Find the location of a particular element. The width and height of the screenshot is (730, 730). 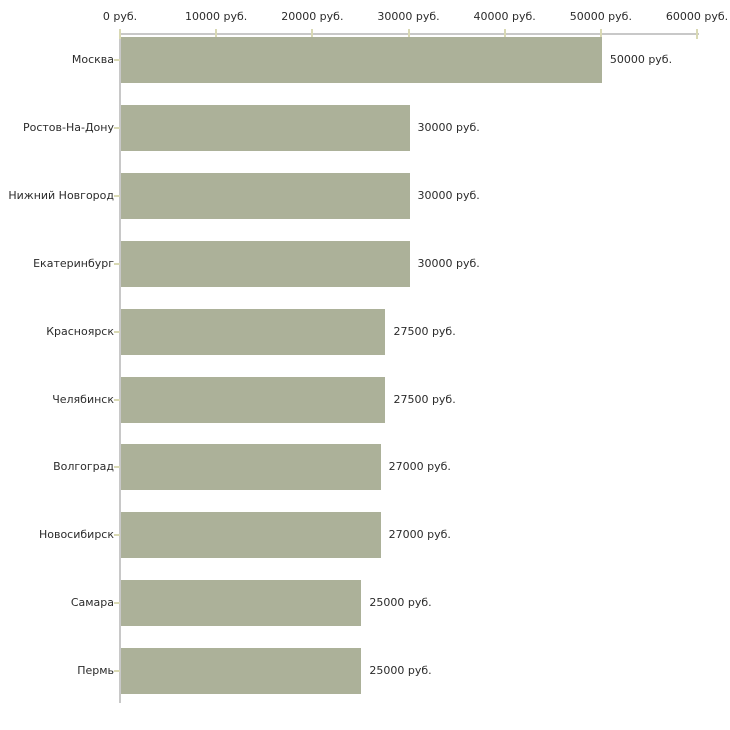

category-label: Новосибирск is located at coordinates (76, 535).